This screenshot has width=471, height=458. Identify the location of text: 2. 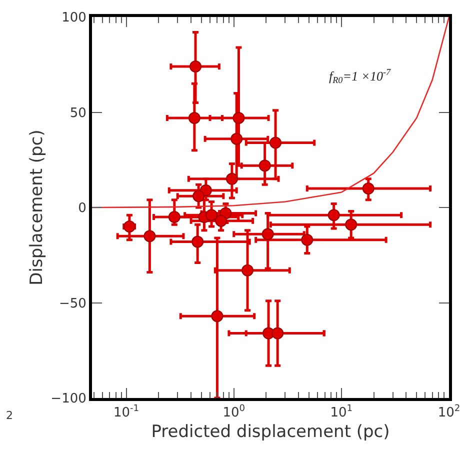
(9, 415).